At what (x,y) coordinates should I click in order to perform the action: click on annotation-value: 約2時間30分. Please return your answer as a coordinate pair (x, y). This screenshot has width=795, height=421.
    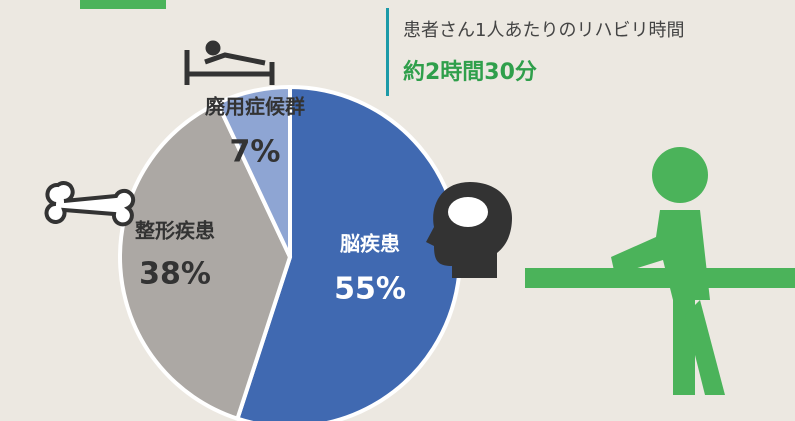
    Looking at the image, I should click on (470, 72).